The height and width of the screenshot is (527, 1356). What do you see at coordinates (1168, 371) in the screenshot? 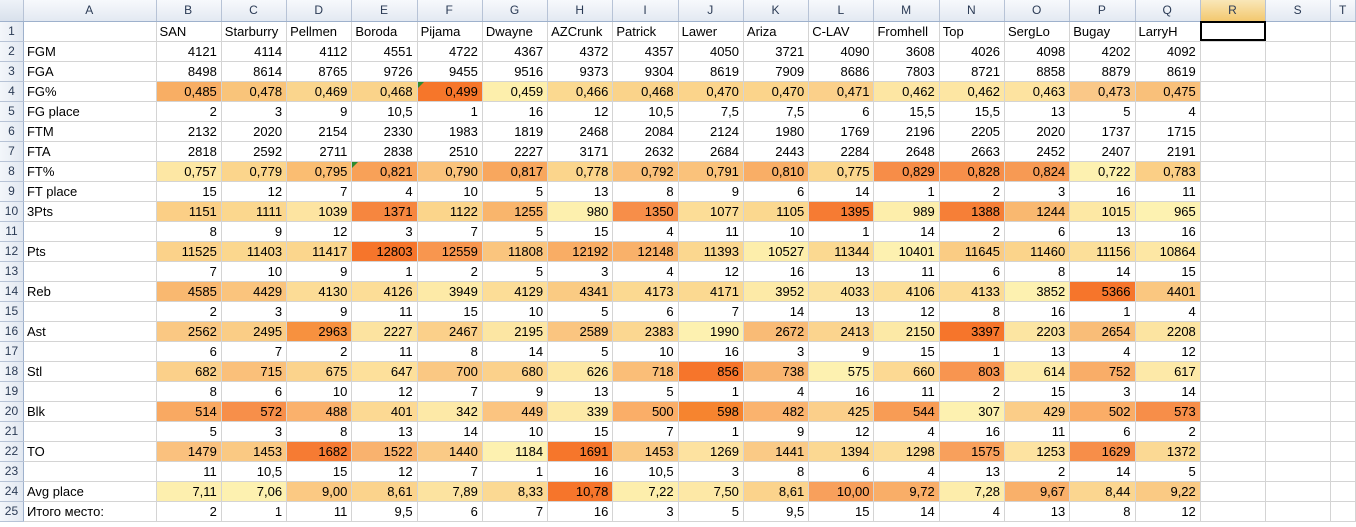
I see `value-cell: 617` at bounding box center [1168, 371].